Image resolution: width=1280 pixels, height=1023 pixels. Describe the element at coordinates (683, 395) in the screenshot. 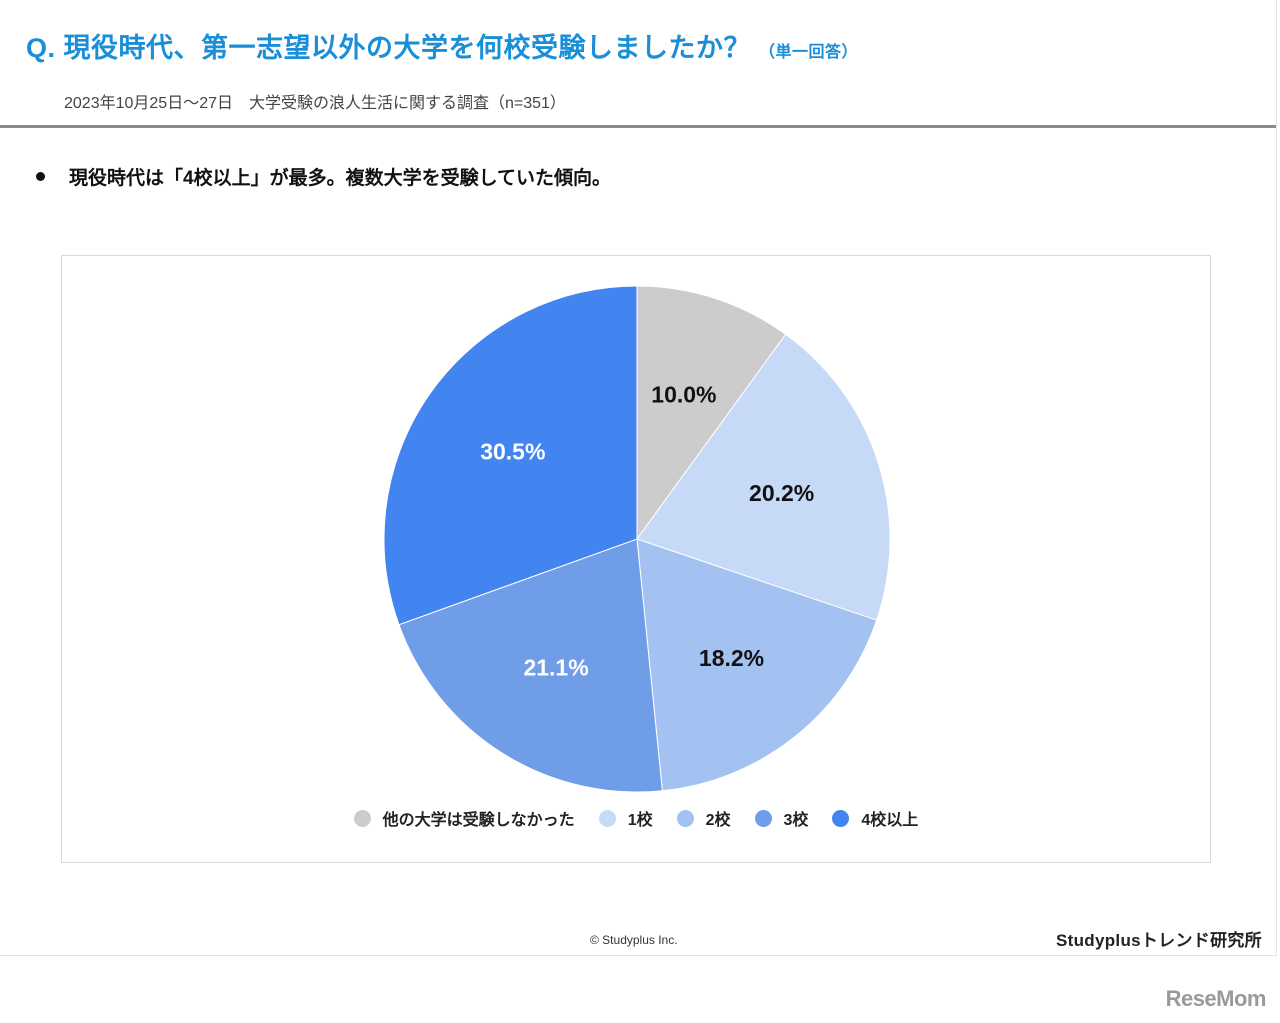

I see `slice-value-label: 10.0%` at that location.